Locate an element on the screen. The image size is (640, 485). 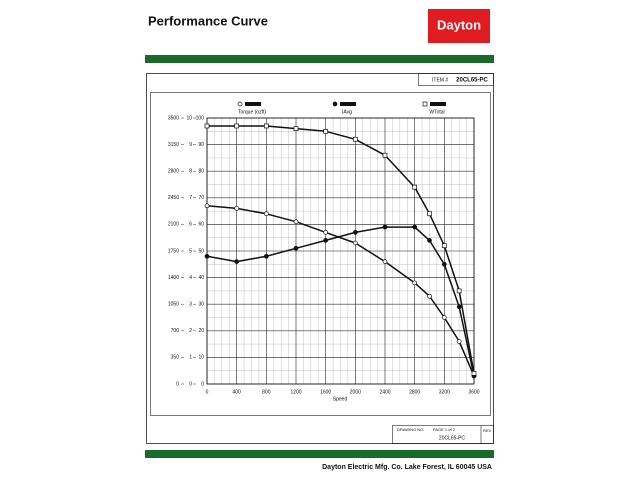
x-tick-label: 1600 is located at coordinates (325, 392).